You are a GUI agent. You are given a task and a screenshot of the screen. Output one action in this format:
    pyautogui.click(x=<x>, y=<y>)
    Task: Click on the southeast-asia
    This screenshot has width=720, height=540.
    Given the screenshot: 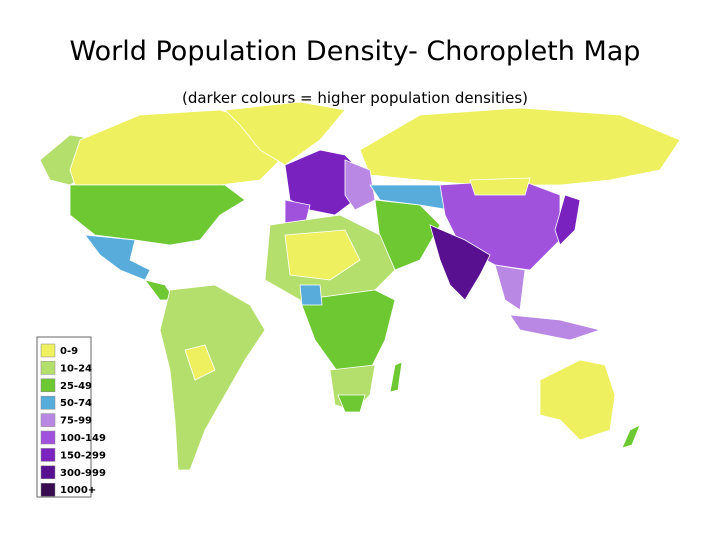 What is the action you would take?
    pyautogui.click(x=510, y=287)
    